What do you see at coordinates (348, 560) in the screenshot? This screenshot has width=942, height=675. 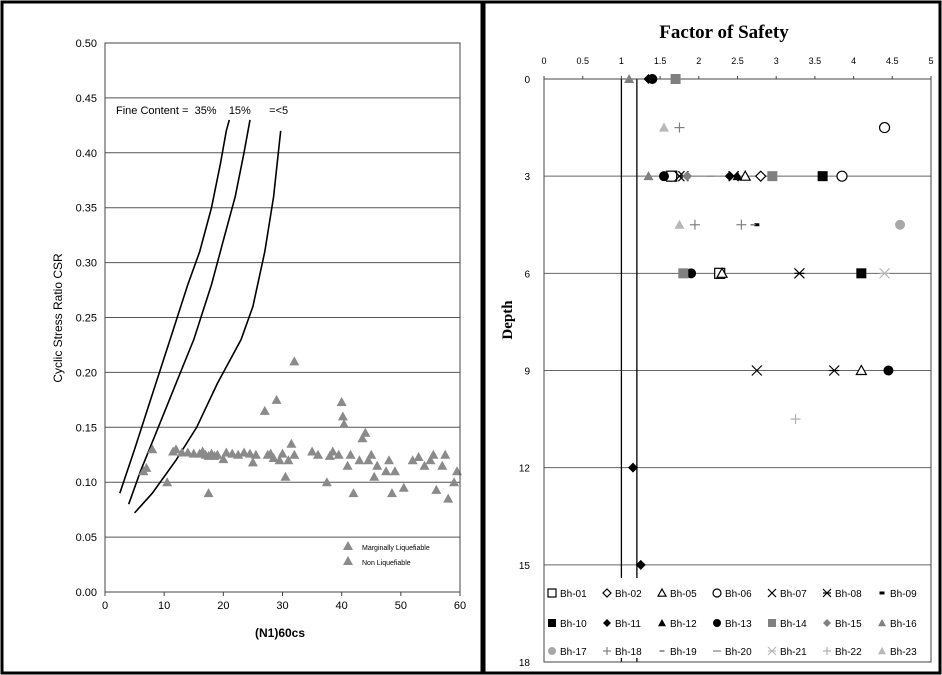 I see `legend-marker-non-liquefiable` at bounding box center [348, 560].